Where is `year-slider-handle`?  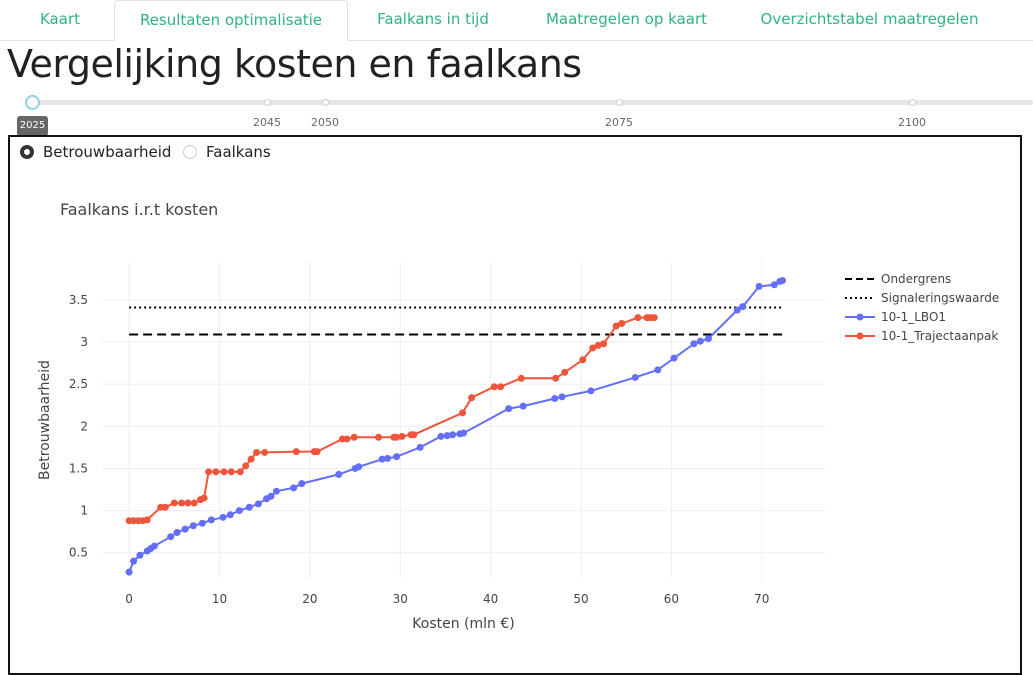 year-slider-handle is located at coordinates (32, 102).